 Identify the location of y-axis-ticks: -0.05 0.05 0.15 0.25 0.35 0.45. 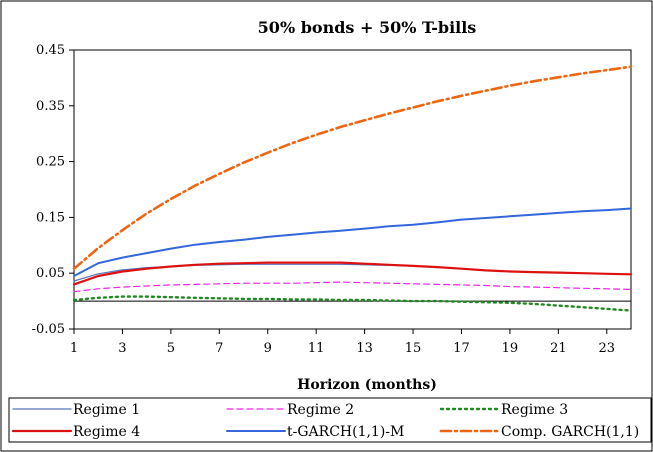
(53, 190).